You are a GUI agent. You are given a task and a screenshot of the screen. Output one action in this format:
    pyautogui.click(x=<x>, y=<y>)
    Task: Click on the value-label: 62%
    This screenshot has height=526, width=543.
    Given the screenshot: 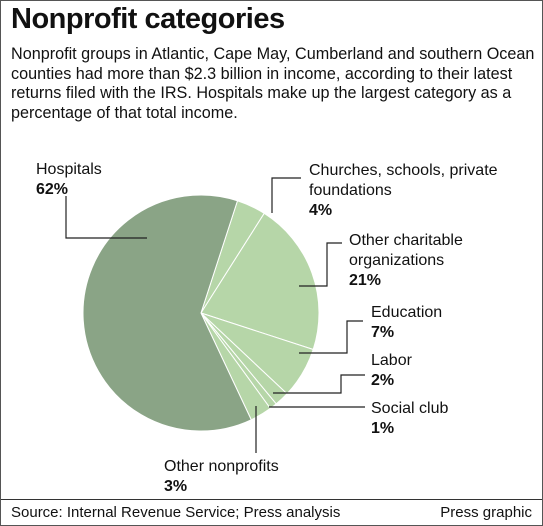 What is the action you would take?
    pyautogui.click(x=52, y=189)
    